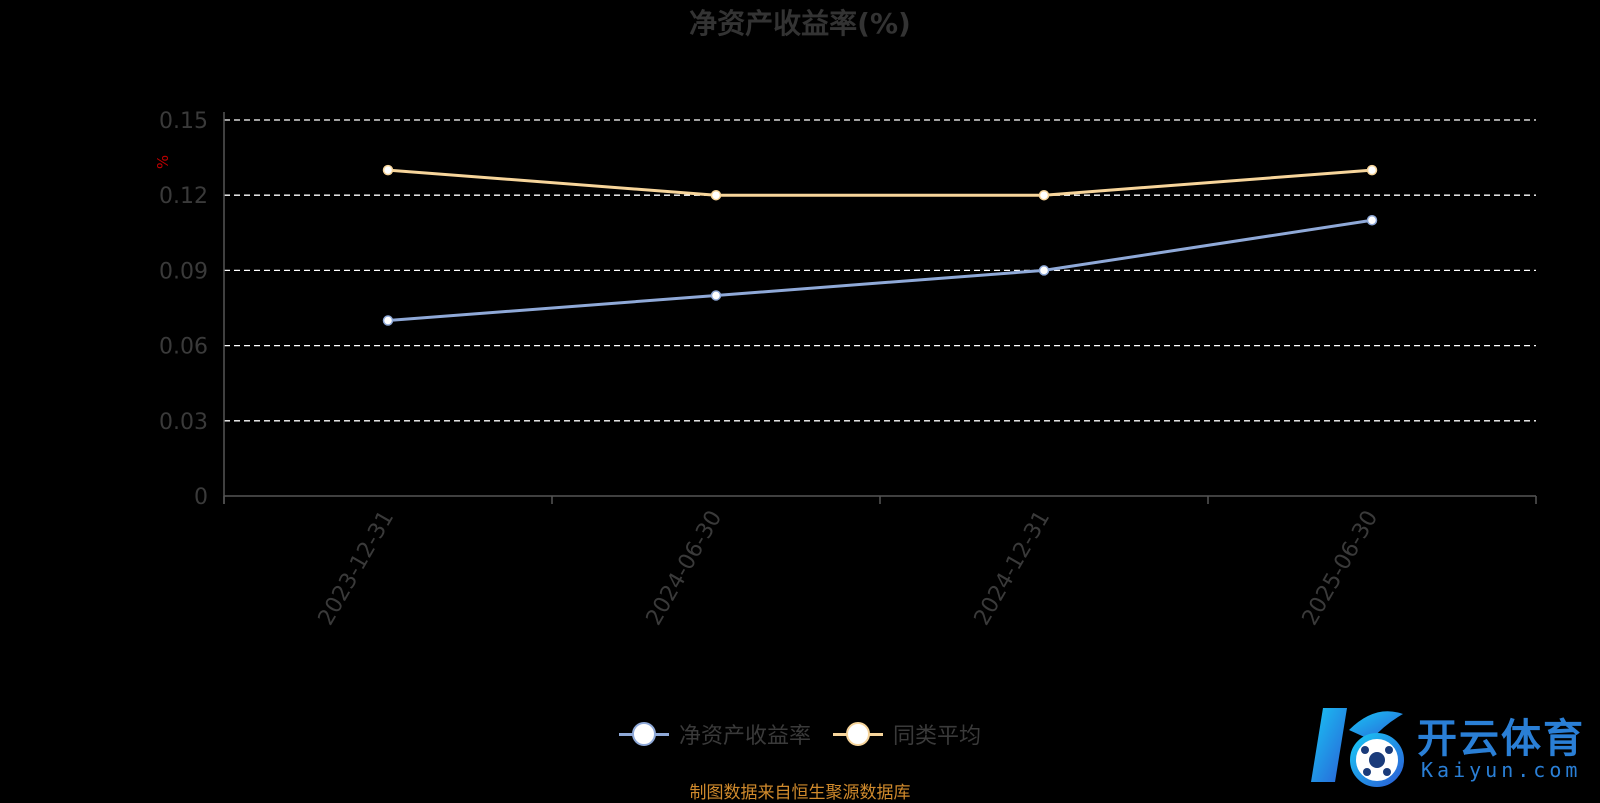 Image resolution: width=1600 pixels, height=803 pixels. Describe the element at coordinates (183, 121) in the screenshot. I see `y-tick-label: 0.15` at that location.